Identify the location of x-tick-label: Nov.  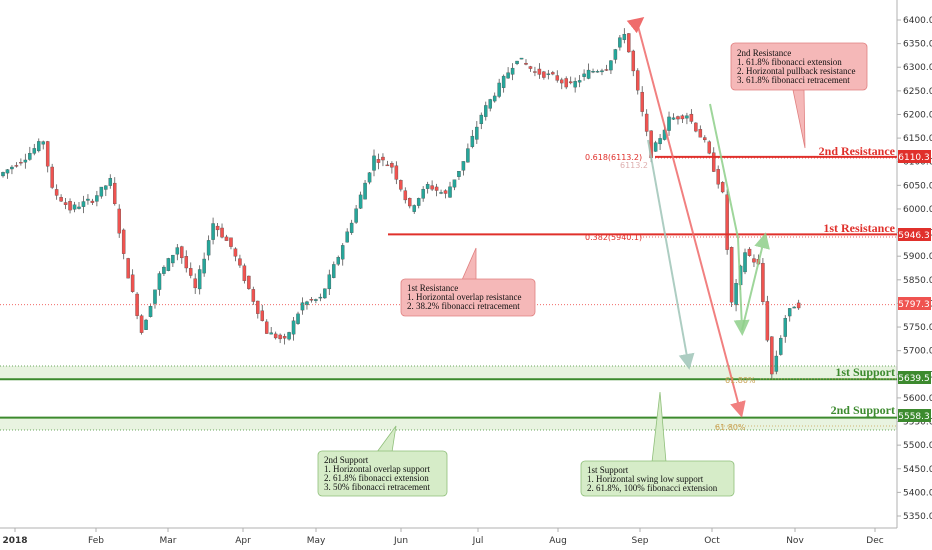
(795, 541).